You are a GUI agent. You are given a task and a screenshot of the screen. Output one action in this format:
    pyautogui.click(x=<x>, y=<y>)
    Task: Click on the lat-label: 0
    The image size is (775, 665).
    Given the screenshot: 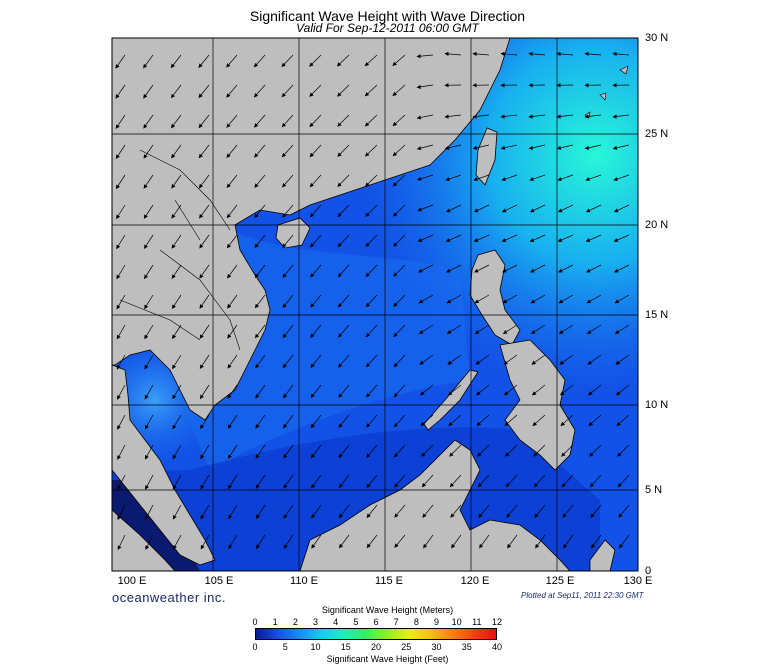 What is the action you would take?
    pyautogui.click(x=648, y=571)
    